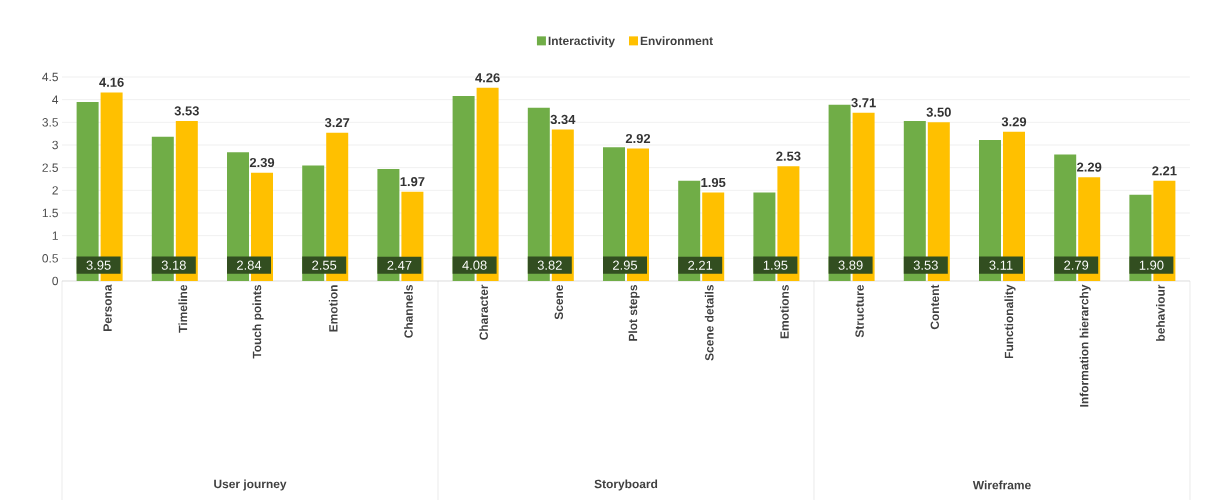 The width and height of the screenshot is (1206, 504). What do you see at coordinates (50, 213) in the screenshot?
I see `y-tick-label: 1.5` at bounding box center [50, 213].